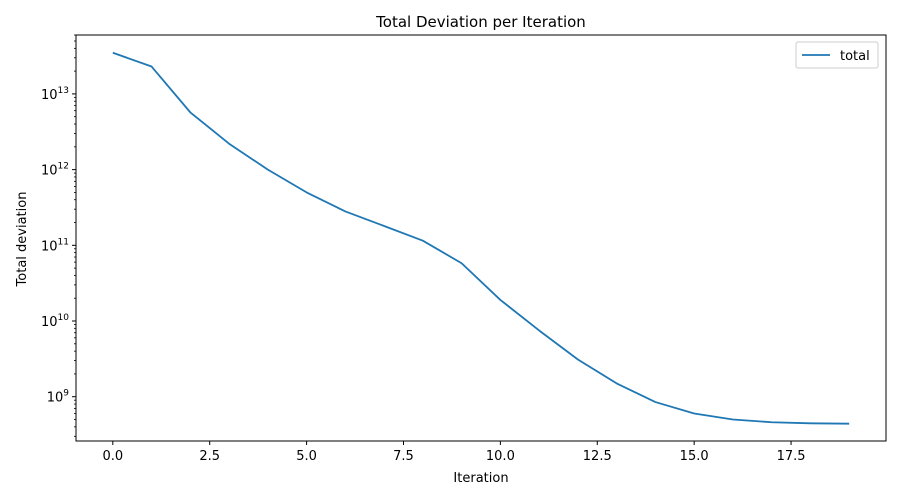  What do you see at coordinates (855, 56) in the screenshot?
I see `legend-label-total: total` at bounding box center [855, 56].